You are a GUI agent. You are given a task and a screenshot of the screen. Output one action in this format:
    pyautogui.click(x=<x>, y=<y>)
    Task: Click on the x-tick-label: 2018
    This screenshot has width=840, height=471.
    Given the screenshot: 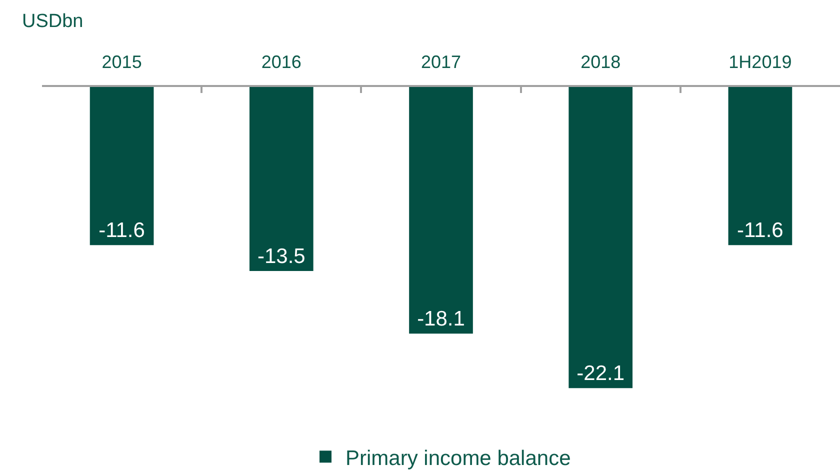 What is the action you would take?
    pyautogui.click(x=600, y=62)
    